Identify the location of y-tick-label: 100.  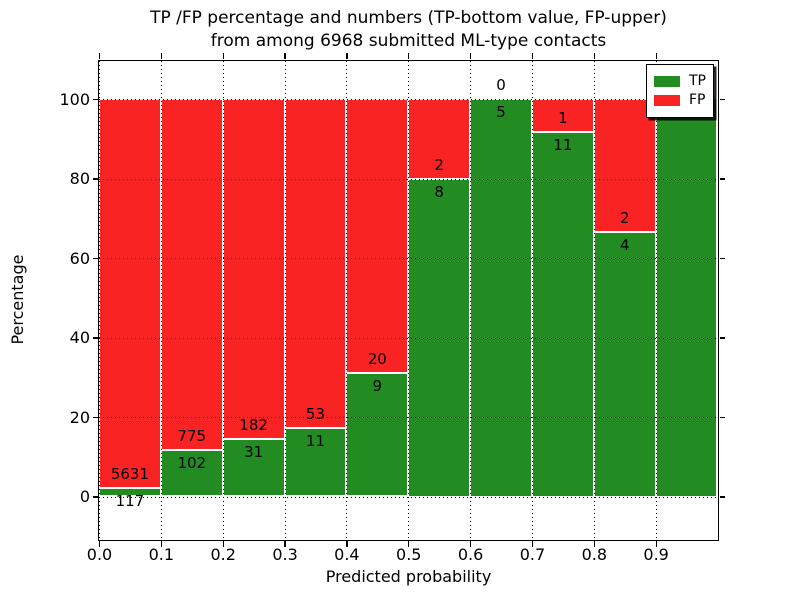
(74, 99).